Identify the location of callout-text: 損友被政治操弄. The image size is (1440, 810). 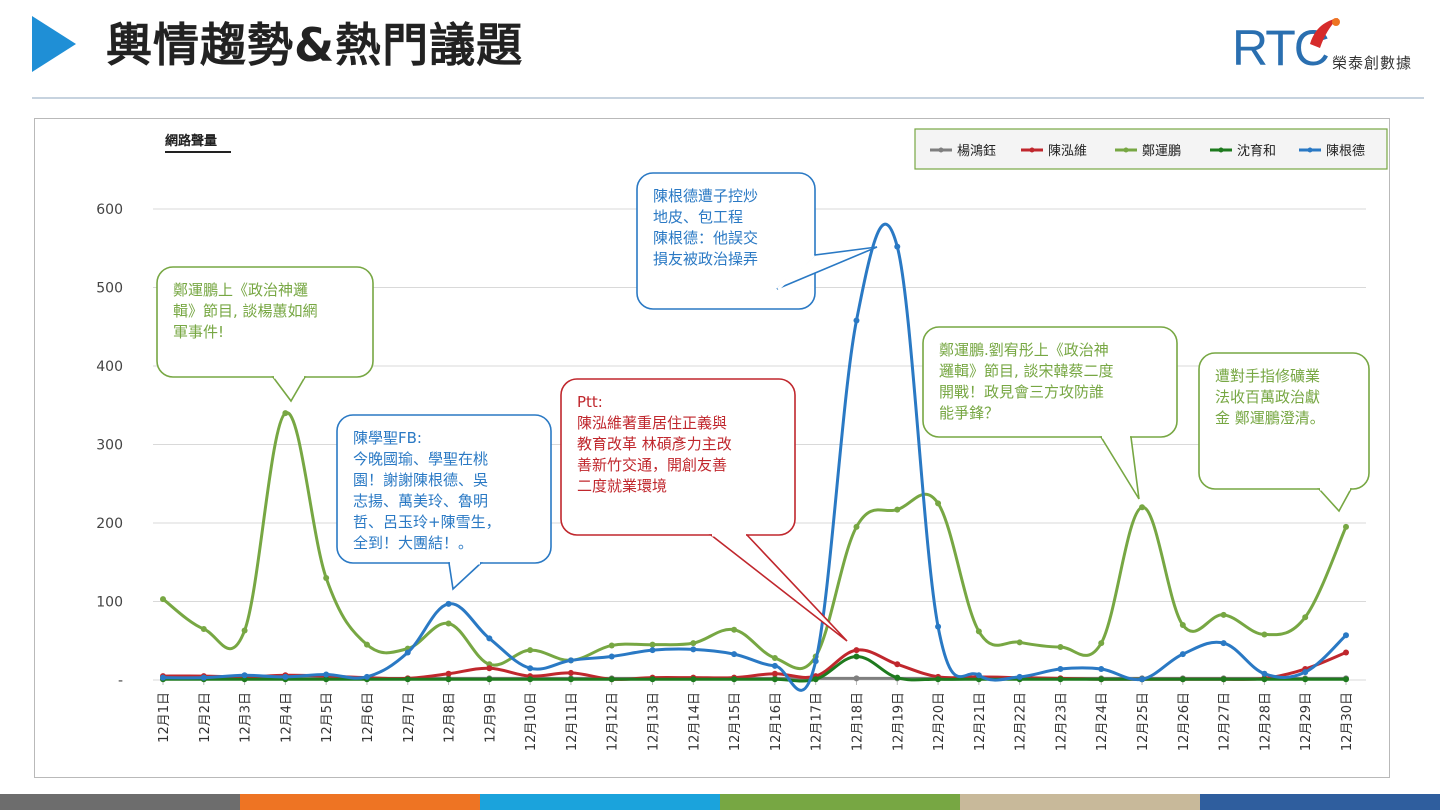
(705, 259).